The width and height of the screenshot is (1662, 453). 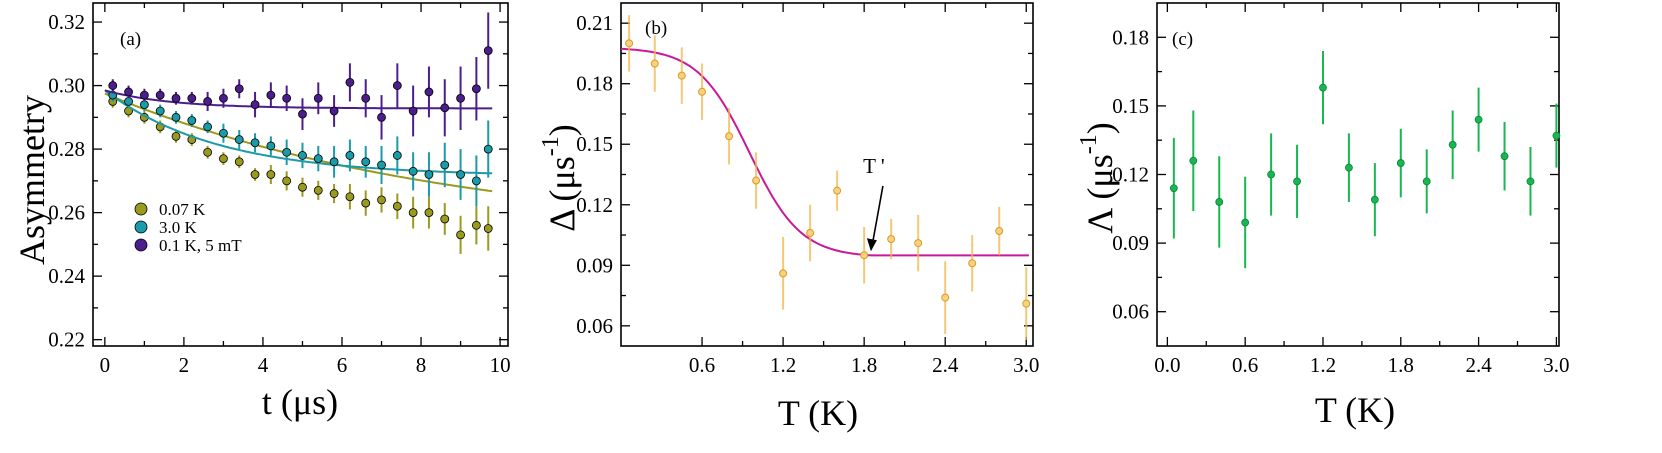 I want to click on panel-c-x-tick-label: 0.0, so click(x=1167, y=365).